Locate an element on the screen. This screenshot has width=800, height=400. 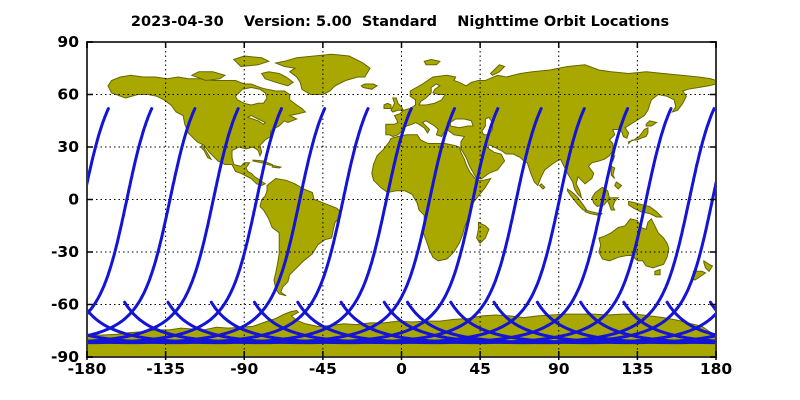
lake-great-lakes is located at coordinates (256, 119).